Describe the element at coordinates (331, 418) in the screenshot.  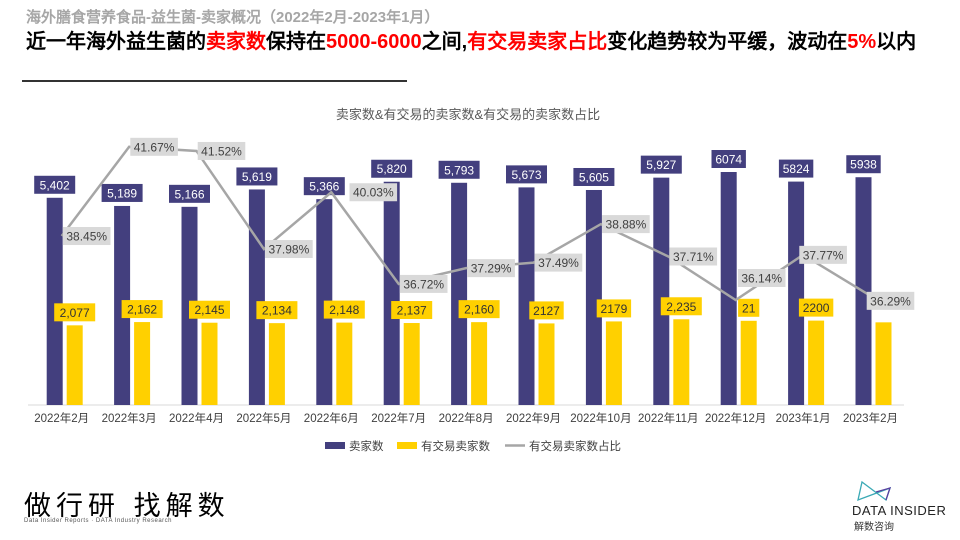
I see `x-tick-label: 2022年6月` at that location.